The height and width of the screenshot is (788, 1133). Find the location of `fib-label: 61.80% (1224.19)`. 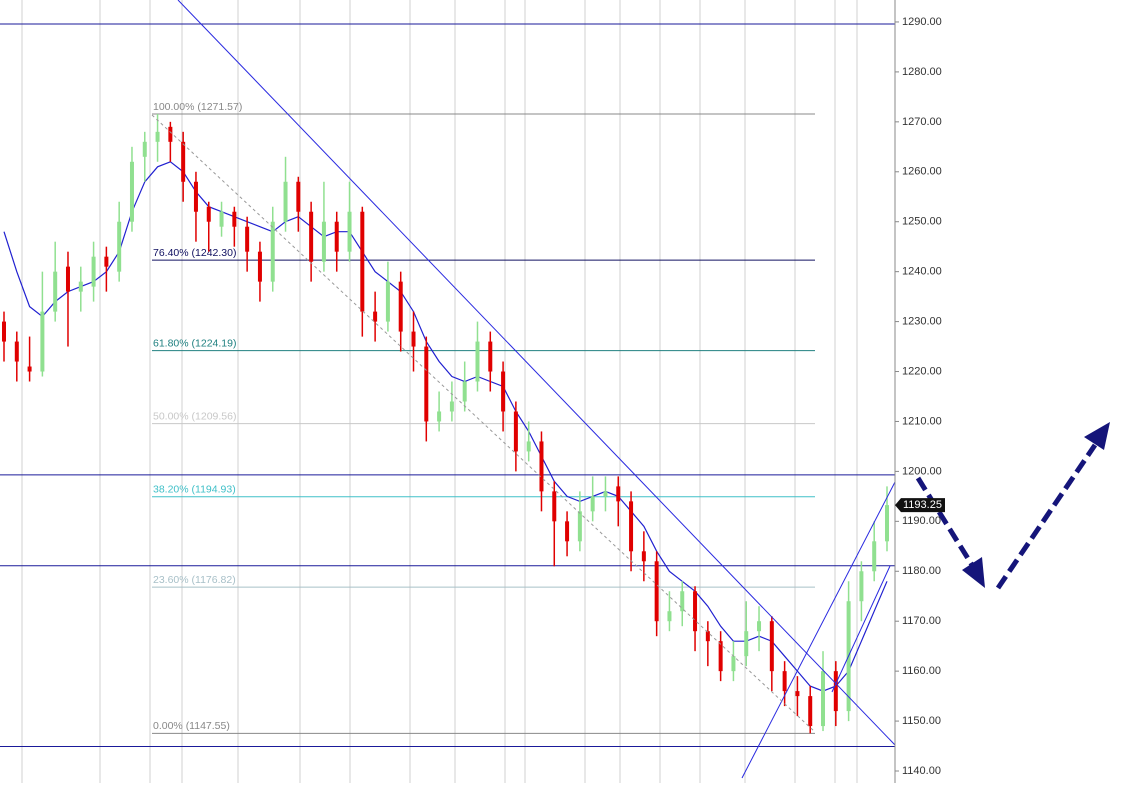

fib-label: 61.80% (1224.19) is located at coordinates (194, 343).